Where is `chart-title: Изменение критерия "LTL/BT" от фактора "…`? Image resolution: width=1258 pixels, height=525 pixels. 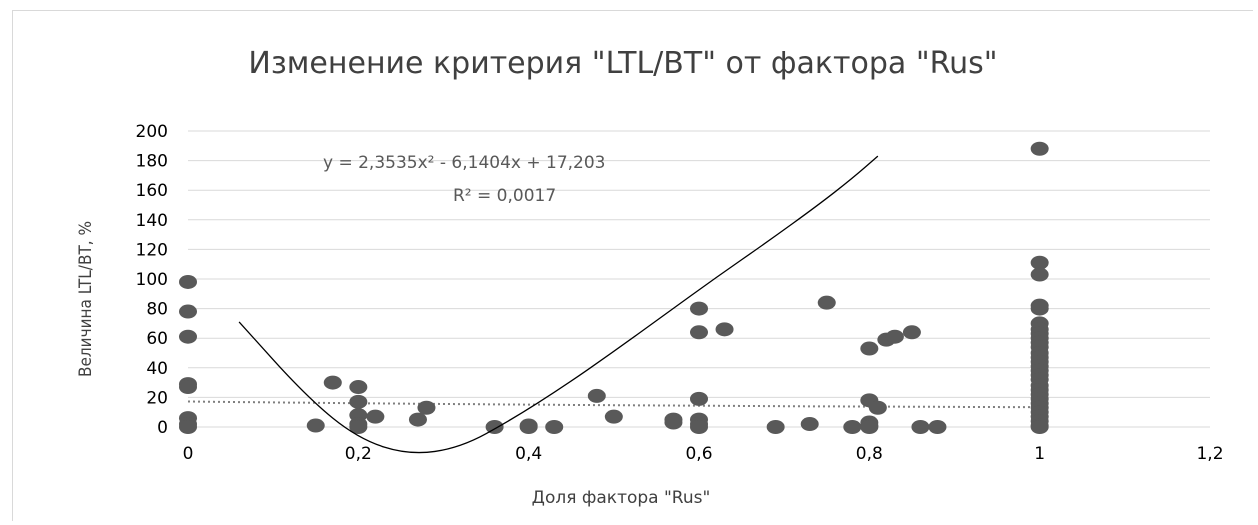 chart-title: Изменение критерия "LTL/BT" от фактора "… is located at coordinates (622, 63).